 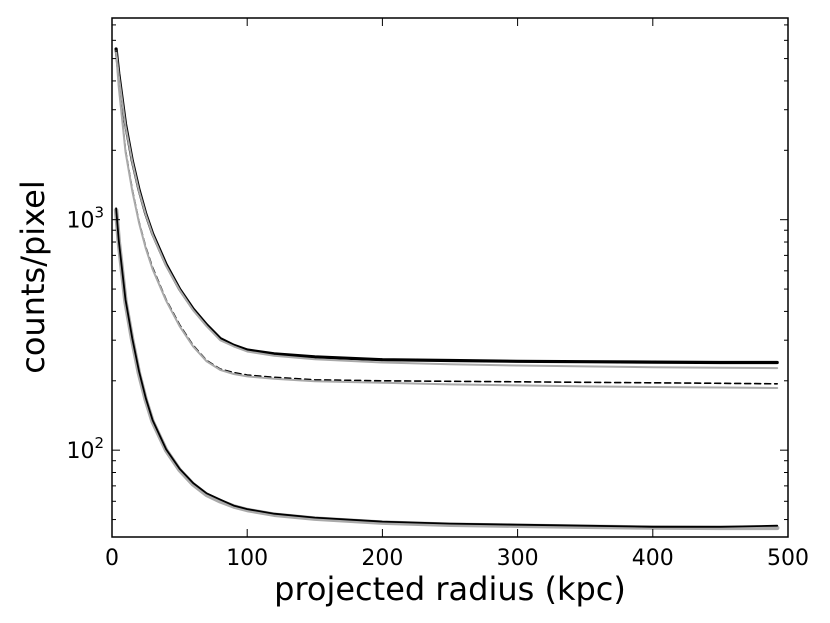 What do you see at coordinates (85, 449) in the screenshot?
I see `y-tick-label: 10²` at bounding box center [85, 449].